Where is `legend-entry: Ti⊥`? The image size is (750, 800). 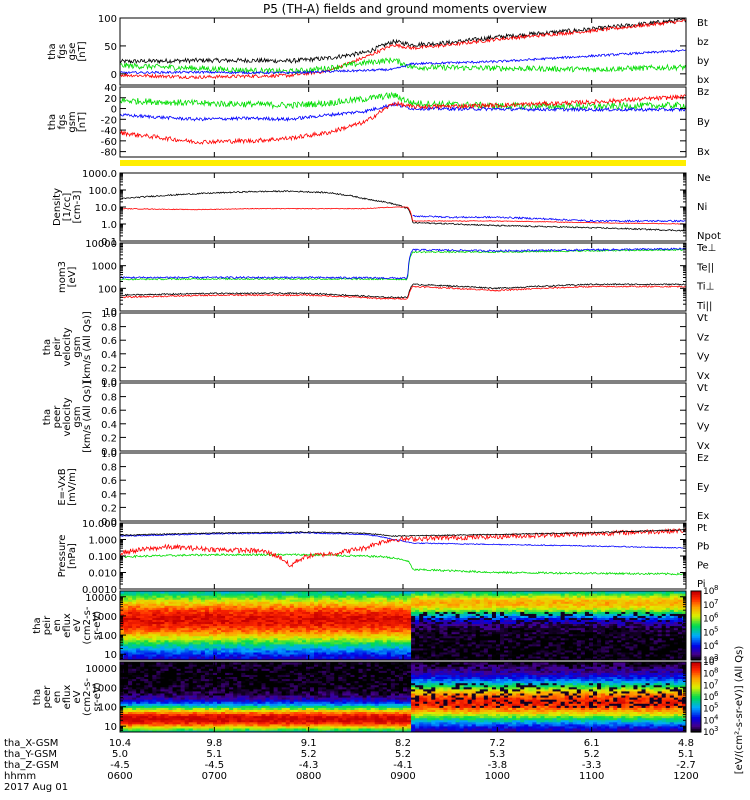
legend-entry: Ti⊥ is located at coordinates (705, 287).